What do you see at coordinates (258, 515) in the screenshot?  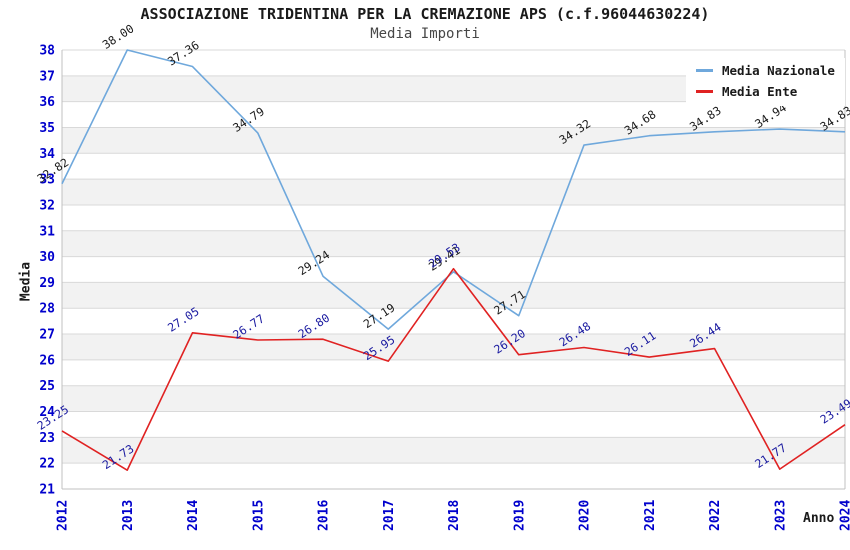 I see `x-tick-label: 2015` at bounding box center [258, 515].